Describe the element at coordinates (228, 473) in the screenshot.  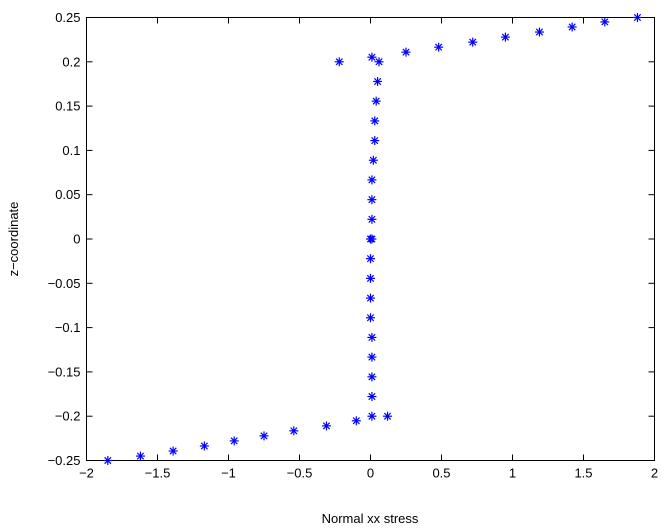
I see `x-tick-label: −1` at that location.